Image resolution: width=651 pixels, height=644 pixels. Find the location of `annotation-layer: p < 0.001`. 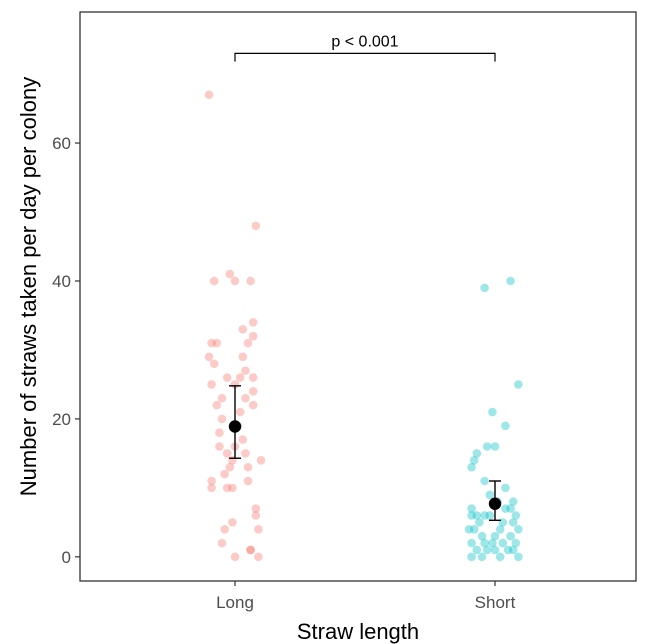

annotation-layer: p < 0.001 is located at coordinates (365, 47).